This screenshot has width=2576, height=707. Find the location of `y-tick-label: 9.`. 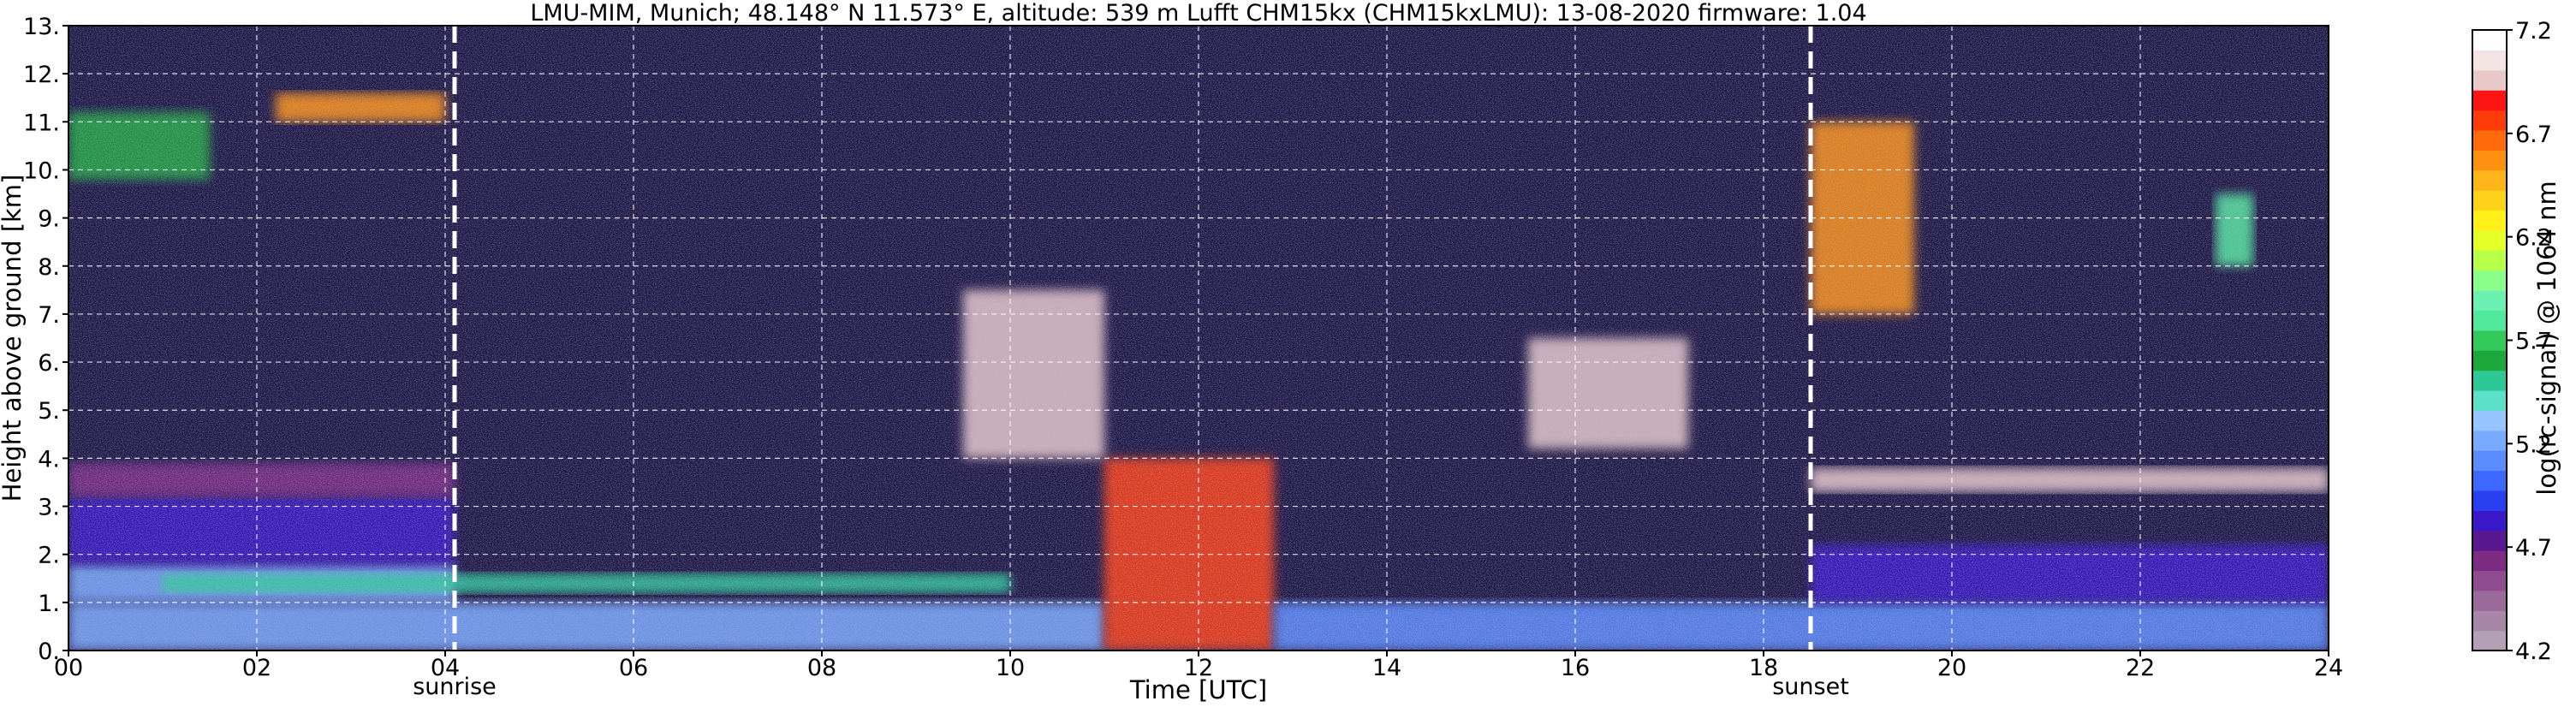

y-tick-label: 9. is located at coordinates (49, 219).